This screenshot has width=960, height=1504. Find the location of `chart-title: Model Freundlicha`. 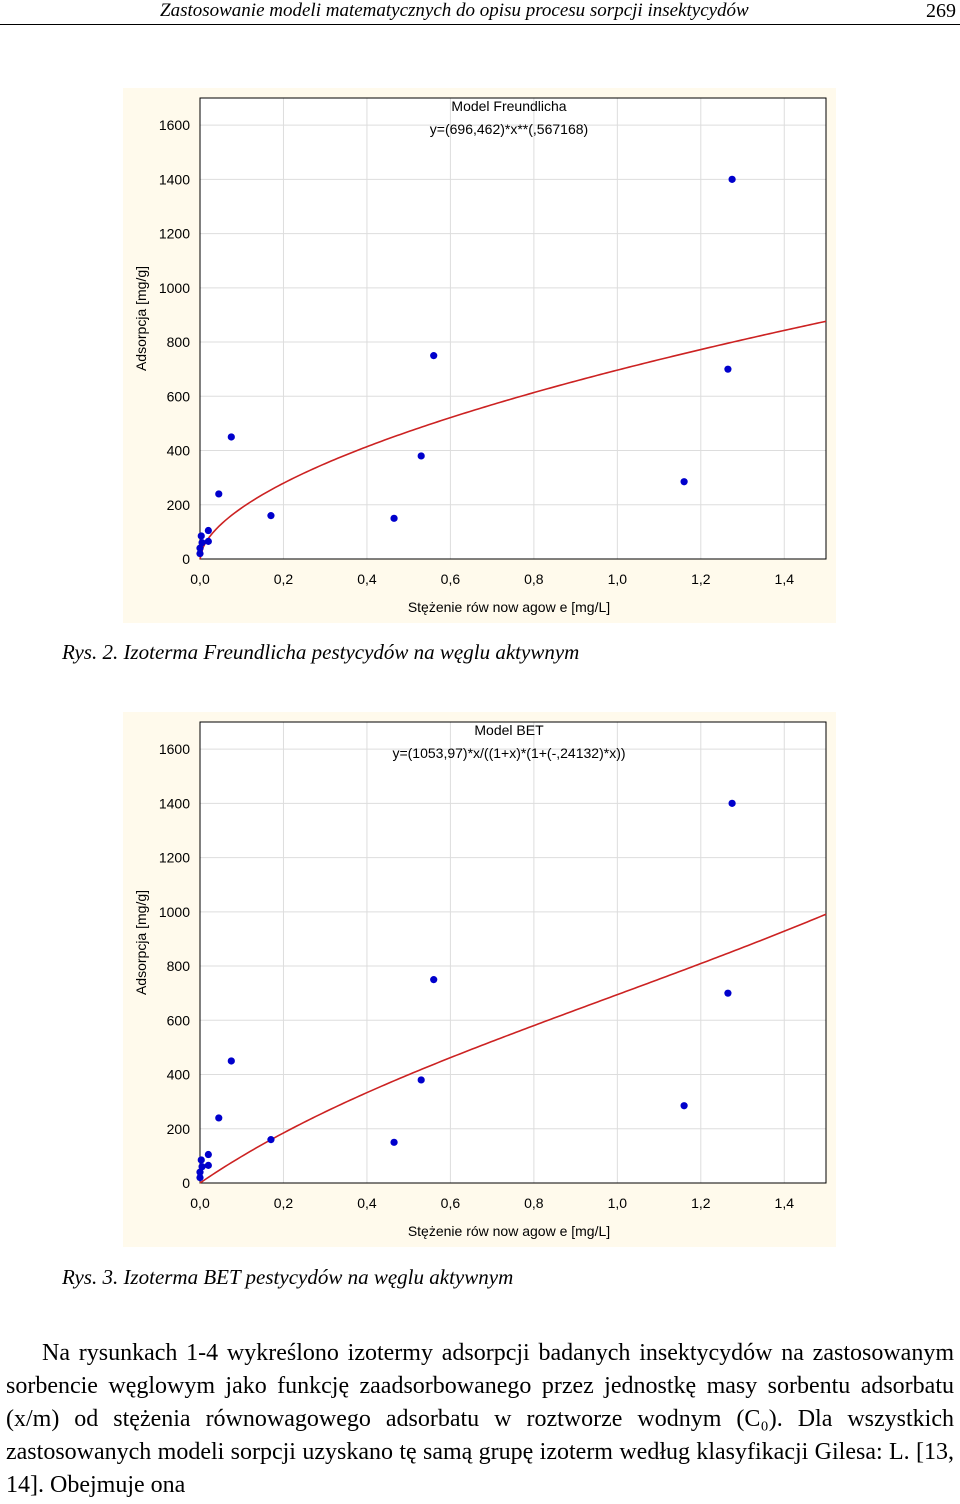

chart-title: Model Freundlicha is located at coordinates (508, 106).